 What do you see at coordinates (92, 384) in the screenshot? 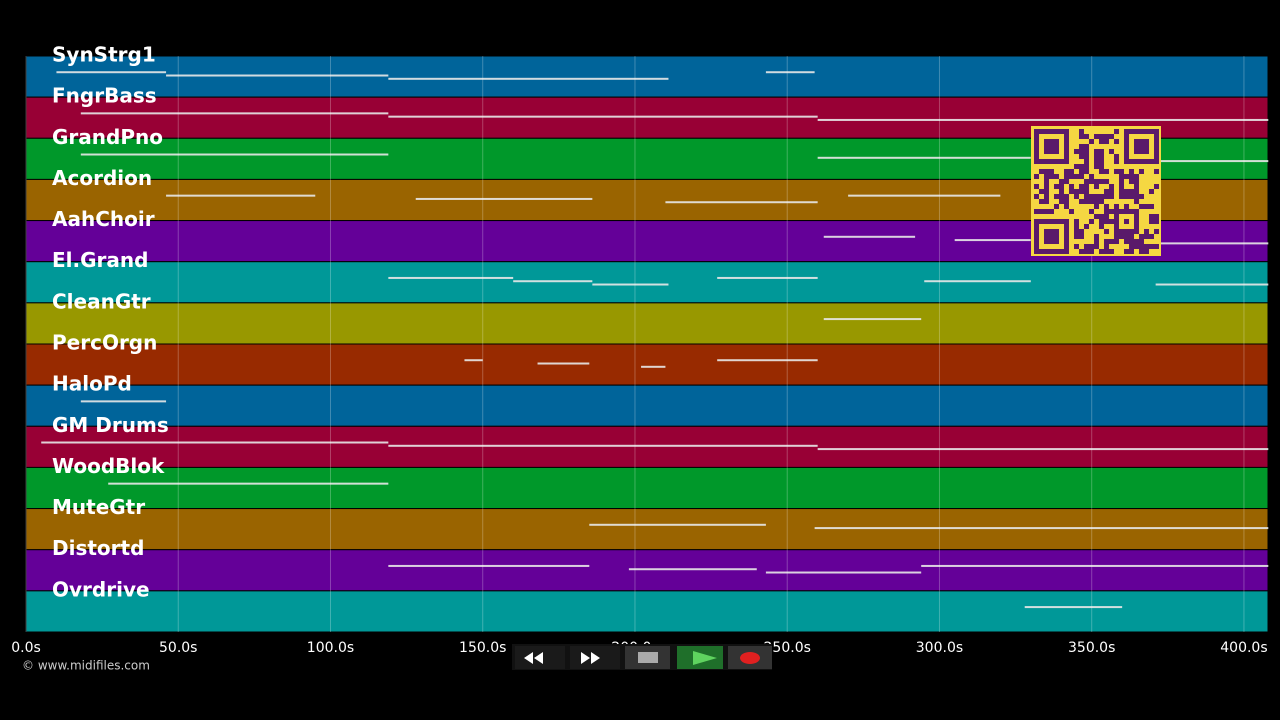
I see `track-label: HaloPd` at bounding box center [92, 384].